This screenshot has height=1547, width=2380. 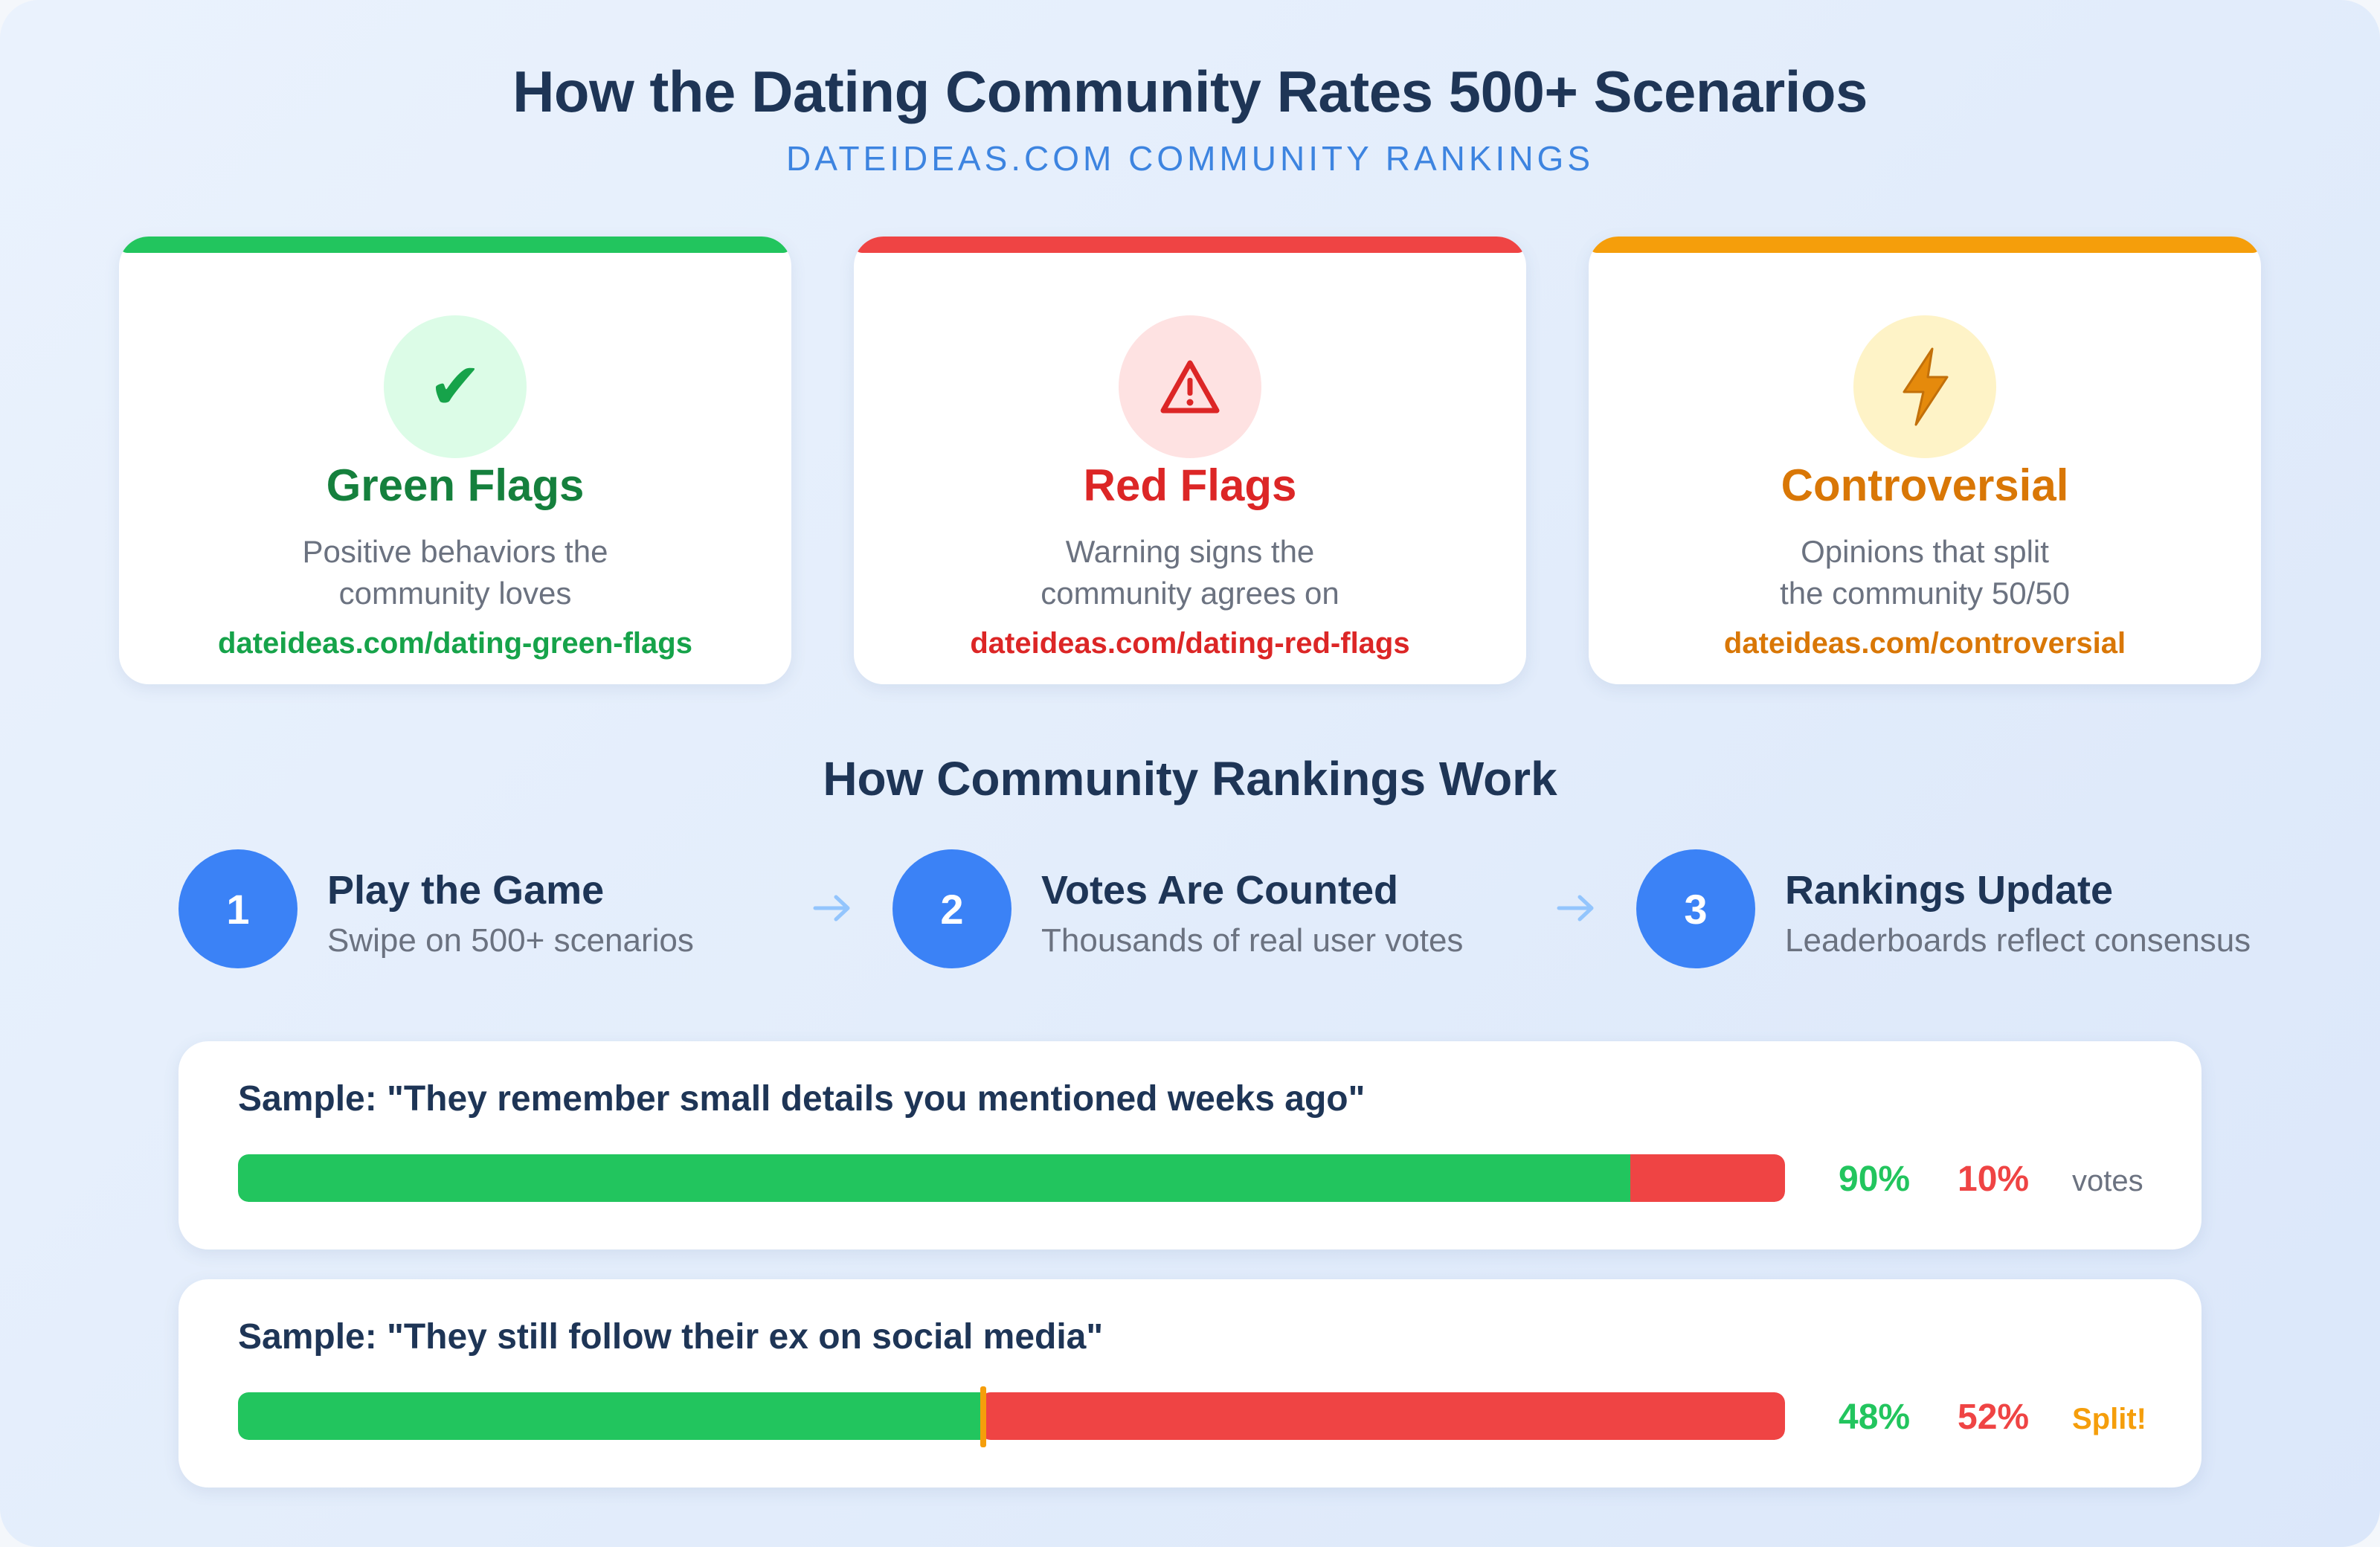 I want to click on green-flags-description-line: Positive behaviors the, so click(x=455, y=551).